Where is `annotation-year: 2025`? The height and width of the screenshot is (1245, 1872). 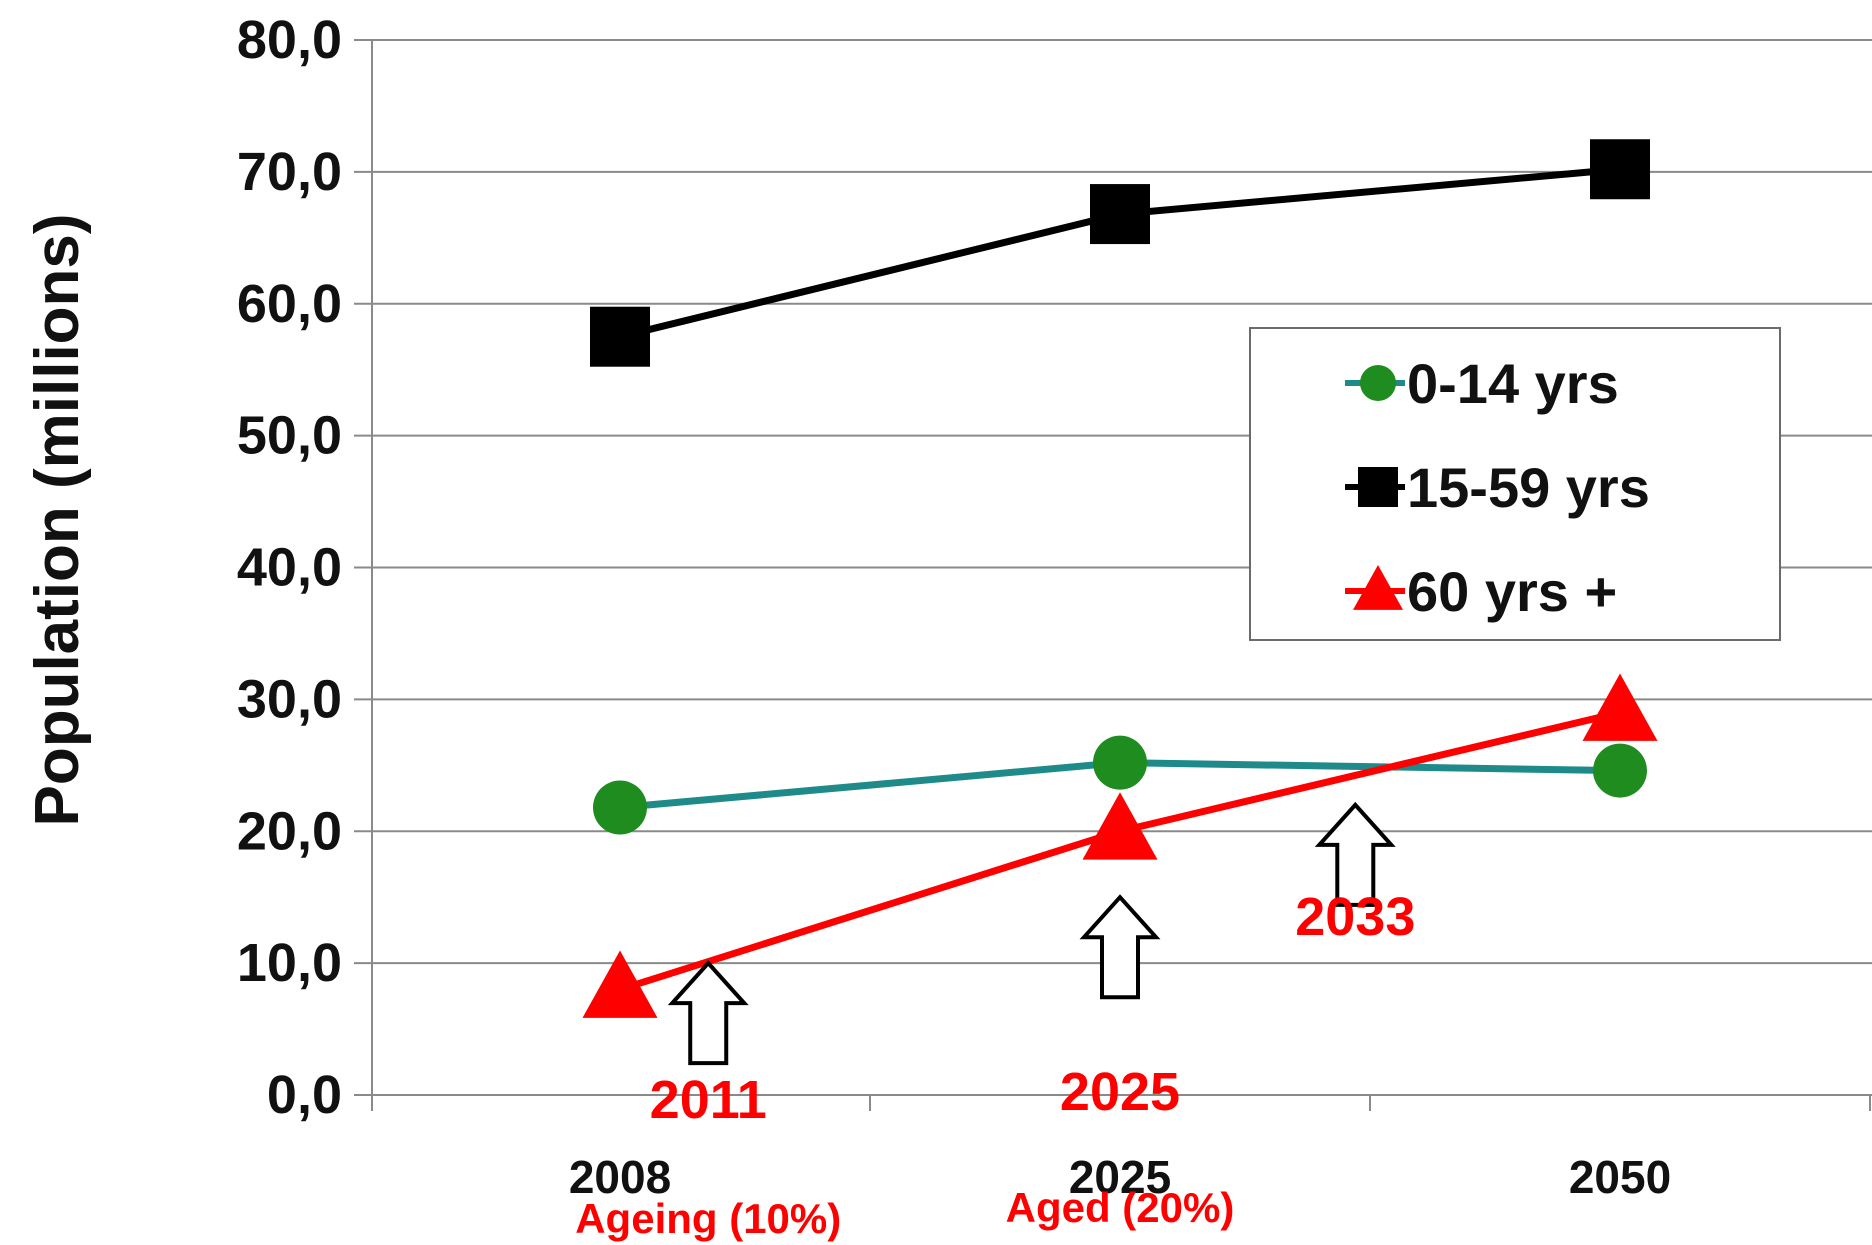 annotation-year: 2025 is located at coordinates (1120, 1092).